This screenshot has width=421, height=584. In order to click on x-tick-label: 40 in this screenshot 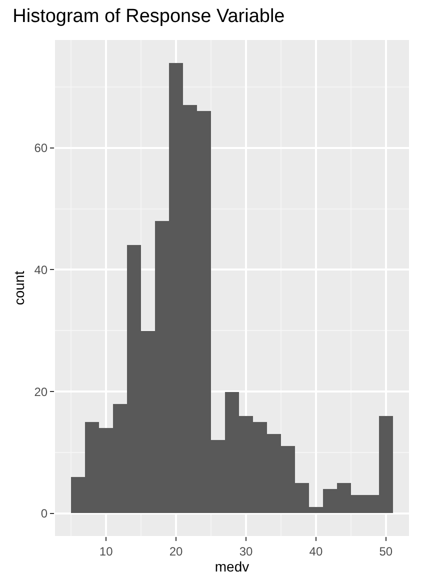, I will do `click(316, 551)`.